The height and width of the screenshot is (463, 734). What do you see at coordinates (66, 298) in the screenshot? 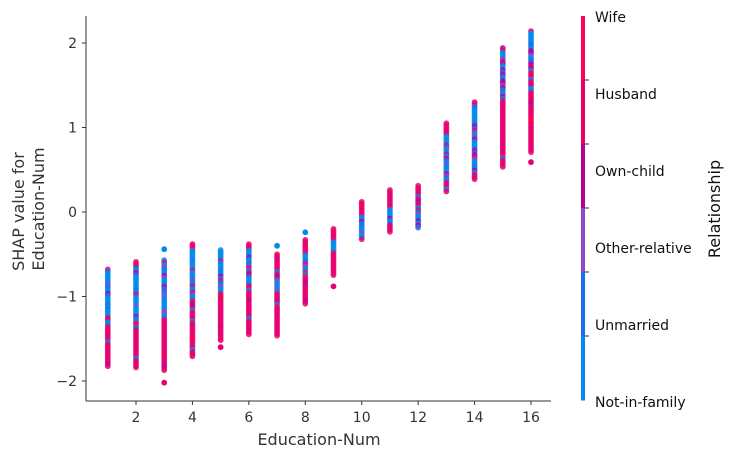
I see `y-tick-label: −1` at bounding box center [66, 298].